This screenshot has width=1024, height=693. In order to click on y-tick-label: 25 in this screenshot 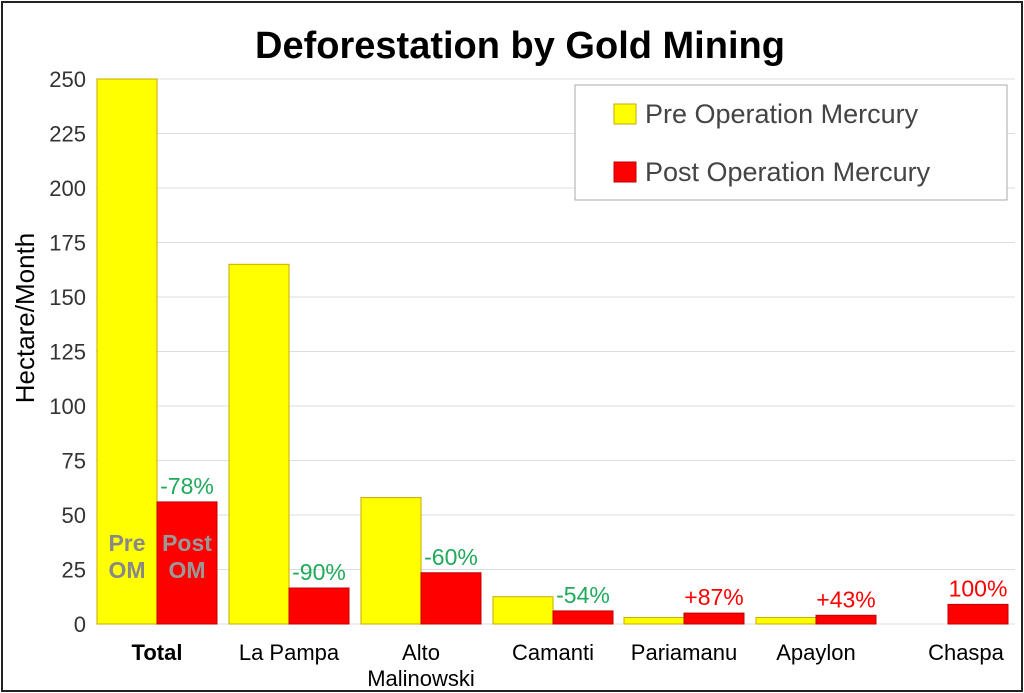, I will do `click(74, 570)`.